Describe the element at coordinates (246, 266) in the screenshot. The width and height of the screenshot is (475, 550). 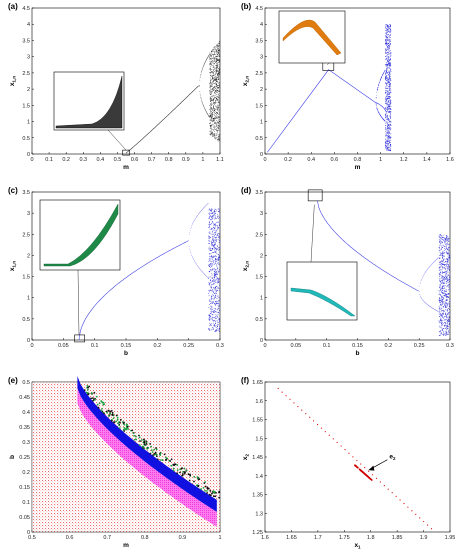
I see `y-axis-label-text: x2,n` at that location.